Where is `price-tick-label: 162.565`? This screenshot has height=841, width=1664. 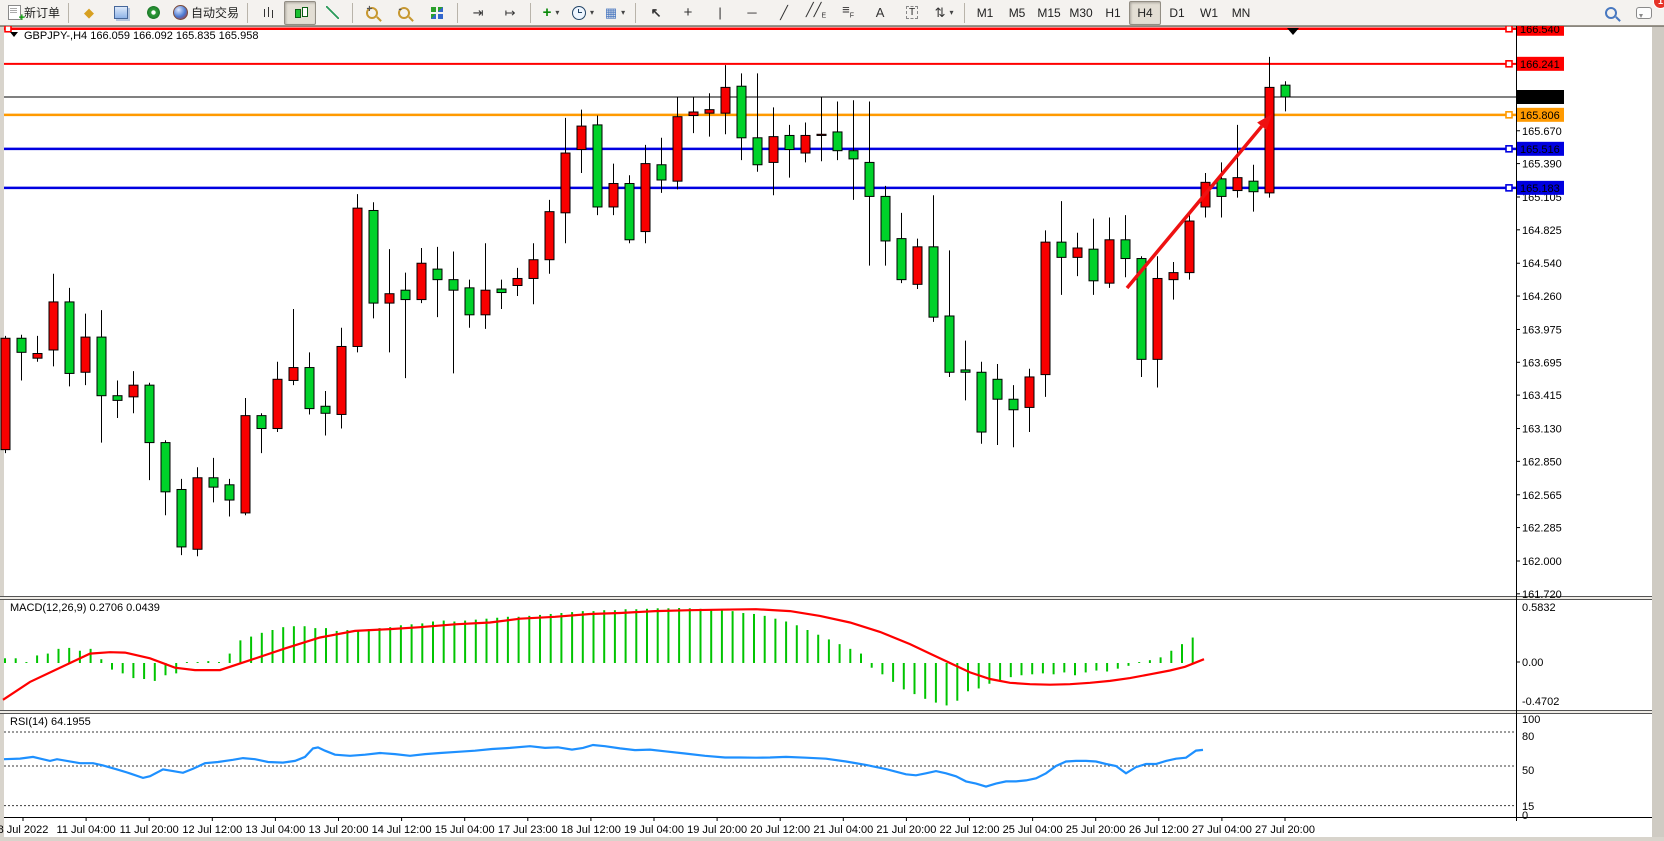 price-tick-label: 162.565 is located at coordinates (1542, 496).